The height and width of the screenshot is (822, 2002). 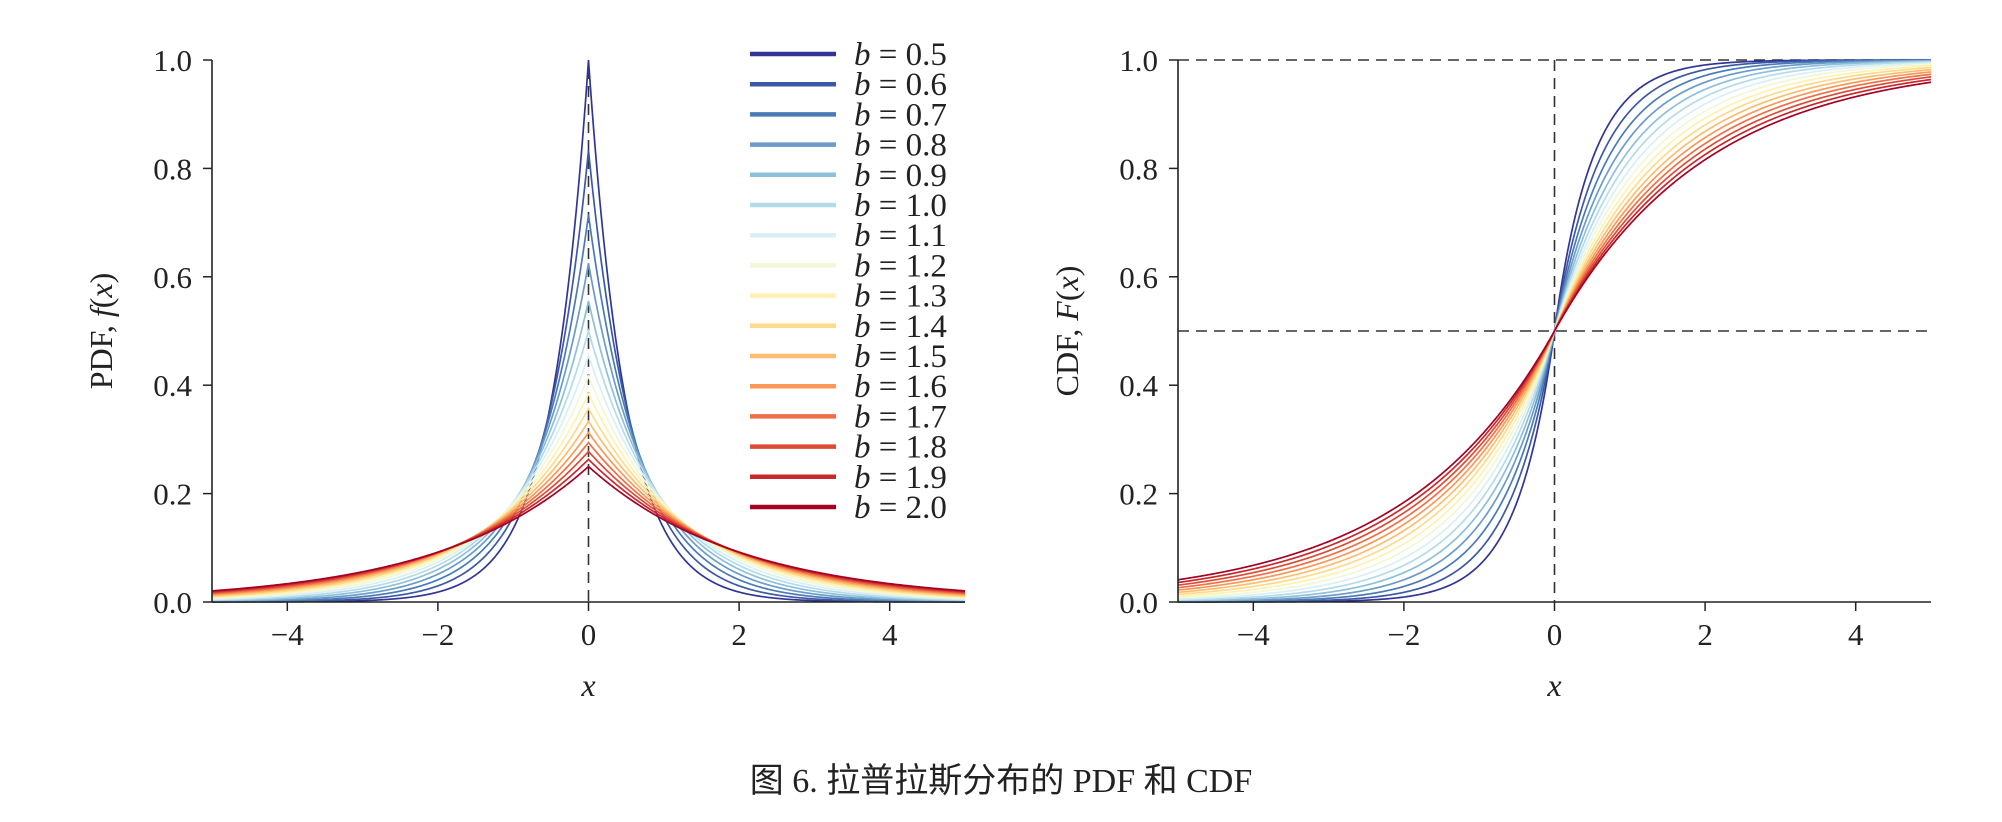 I want to click on legend-entry: b = 0.7, so click(x=900, y=115).